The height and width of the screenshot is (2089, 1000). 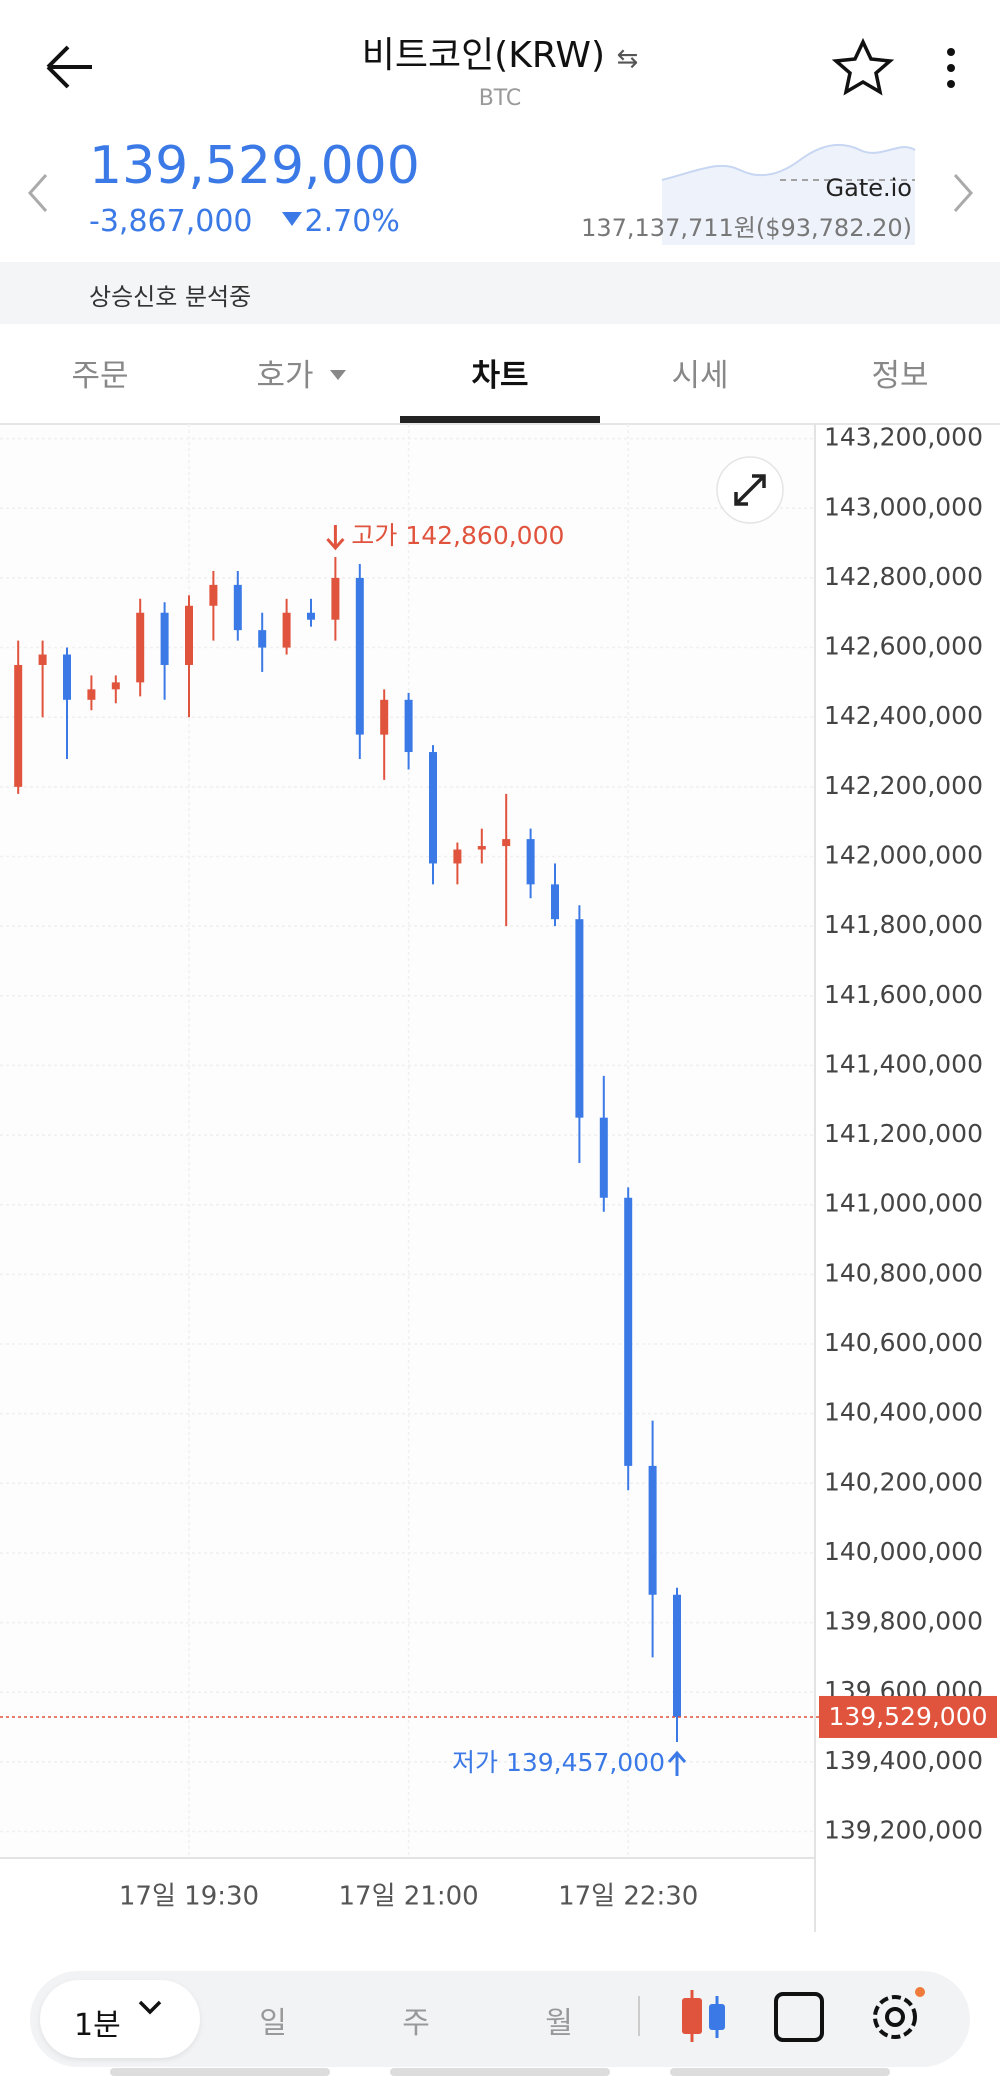 I want to click on change-rate: 2.70%, so click(x=352, y=221).